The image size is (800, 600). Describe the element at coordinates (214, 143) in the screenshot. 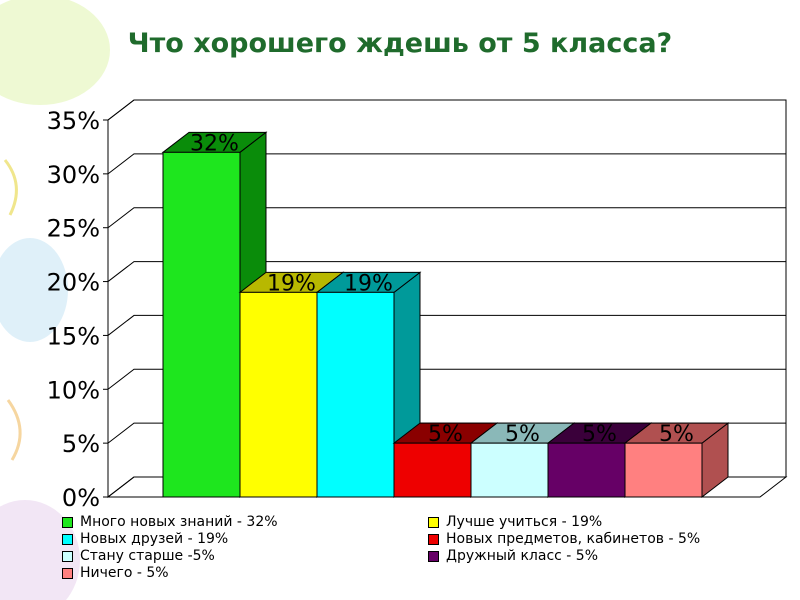

I see `data-label: 32%` at that location.